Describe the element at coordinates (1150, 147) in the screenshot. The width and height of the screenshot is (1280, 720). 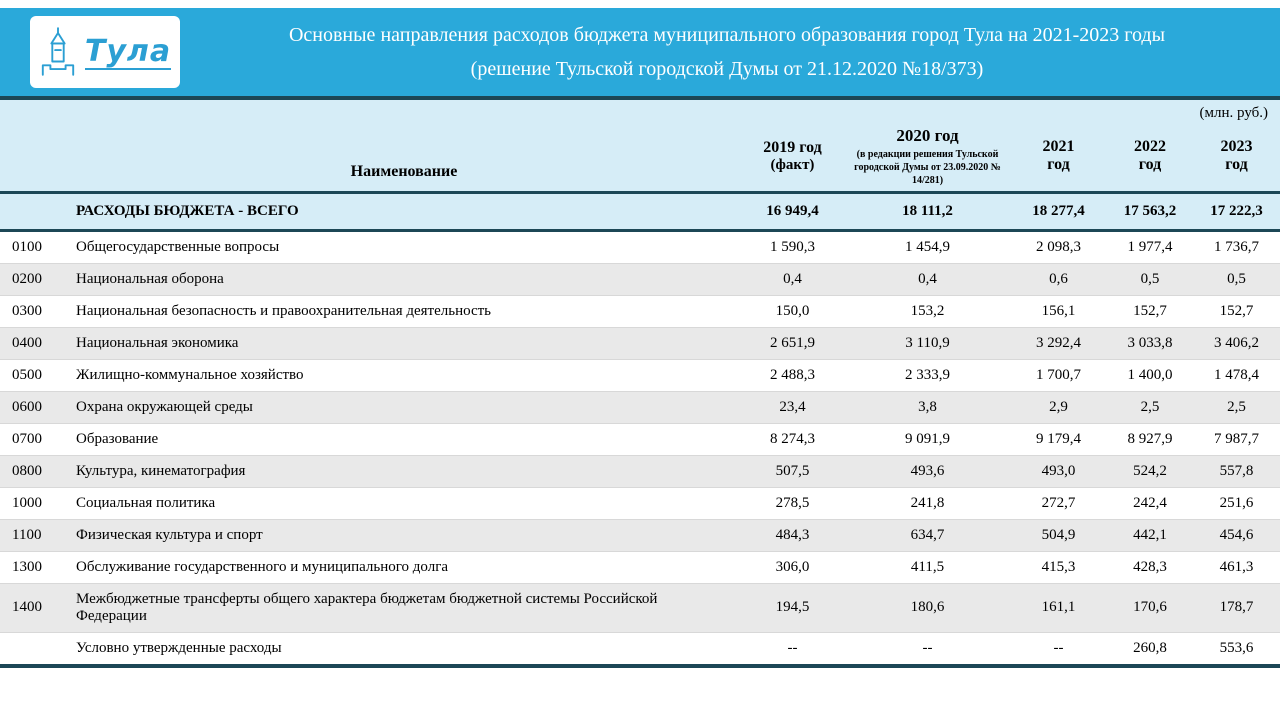
I see `header-2022-label: 2022` at that location.